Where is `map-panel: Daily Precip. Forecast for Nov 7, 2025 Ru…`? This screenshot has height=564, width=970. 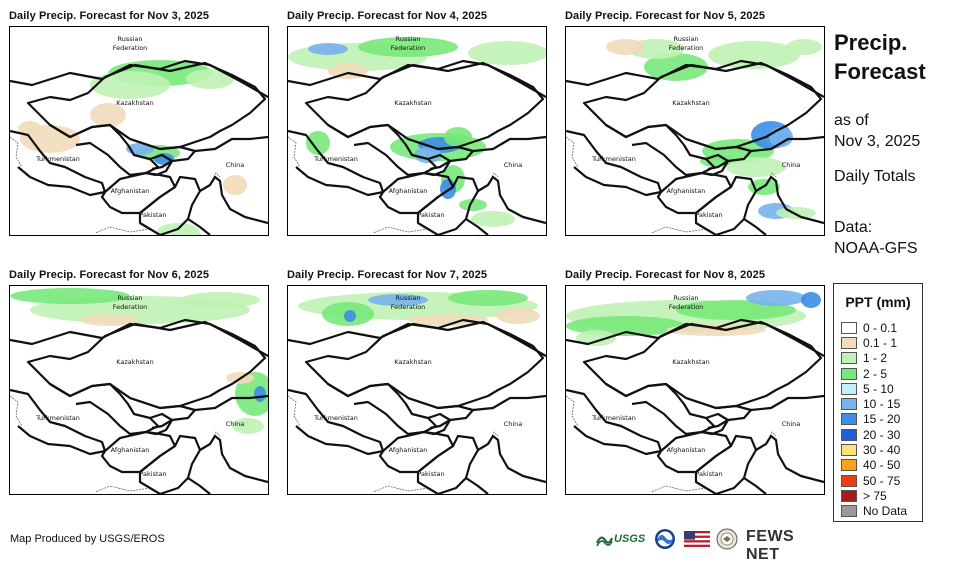 map-panel: Daily Precip. Forecast for Nov 7, 2025 Ru… is located at coordinates (417, 382).